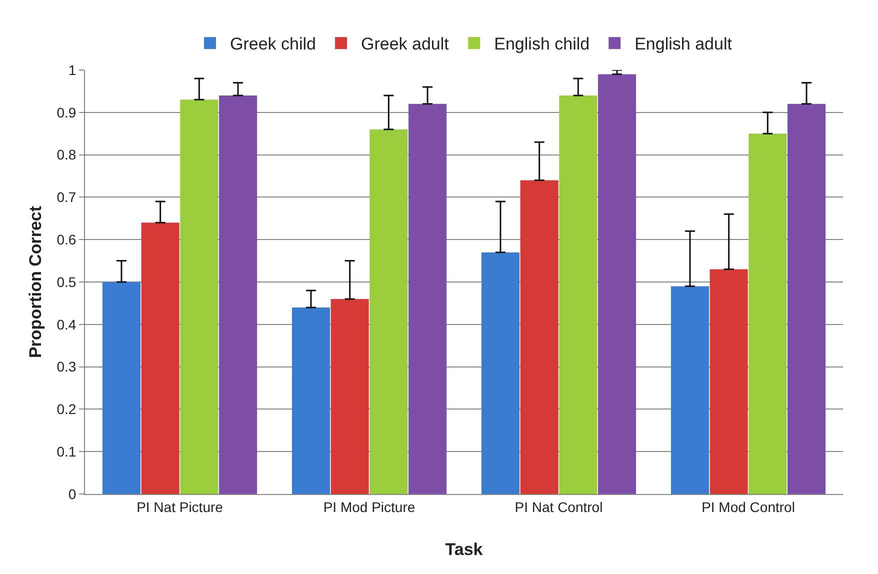 Image resolution: width=878 pixels, height=574 pixels. Describe the element at coordinates (683, 44) in the screenshot. I see `legend-label: English adult` at that location.